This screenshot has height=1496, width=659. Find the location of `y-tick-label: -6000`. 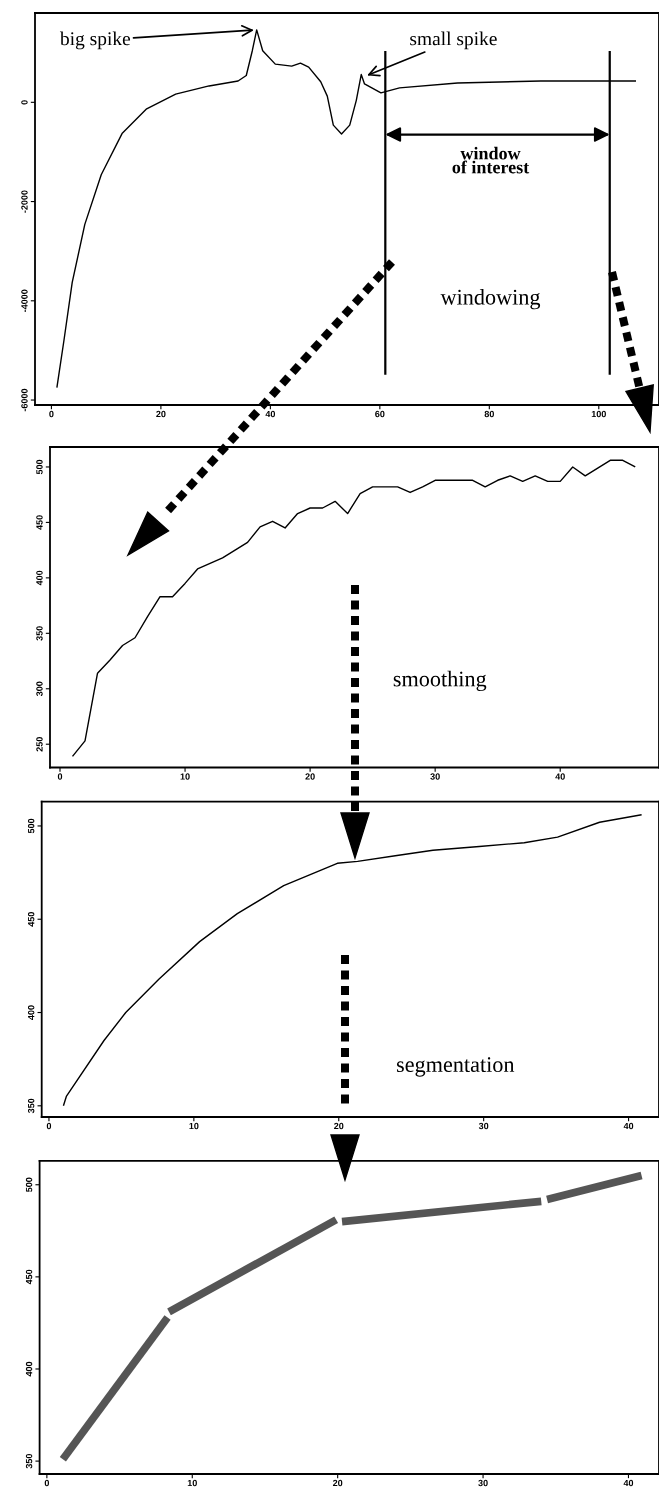

y-tick-label: -6000 is located at coordinates (24, 400).